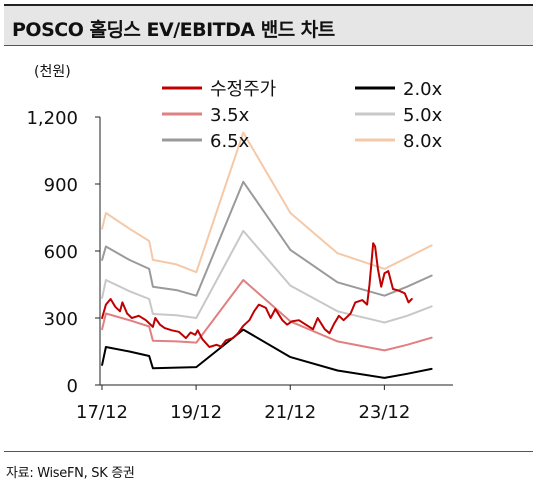 Image resolution: width=537 pixels, height=497 pixels. Describe the element at coordinates (230, 141) in the screenshot. I see `legend-label: 6.5x` at that location.